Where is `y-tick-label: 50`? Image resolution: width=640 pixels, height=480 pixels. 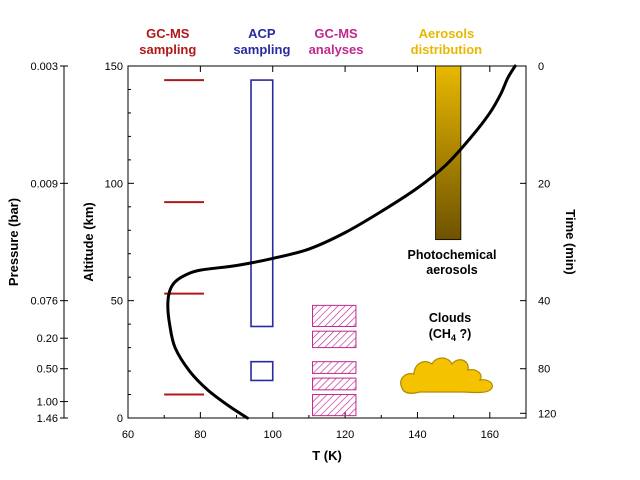
y-tick-label: 50 is located at coordinates (117, 302).